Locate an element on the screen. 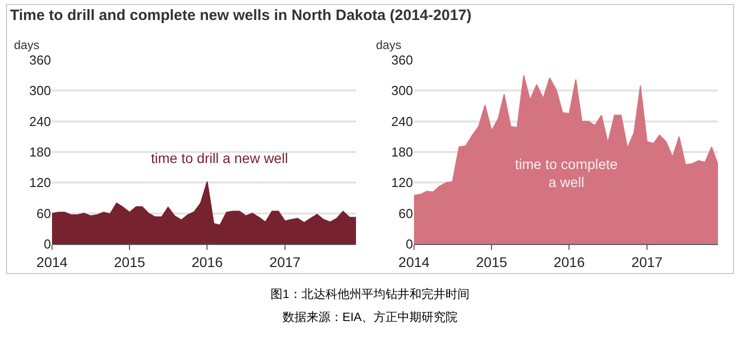  series-label: time to drill a new well is located at coordinates (219, 158).